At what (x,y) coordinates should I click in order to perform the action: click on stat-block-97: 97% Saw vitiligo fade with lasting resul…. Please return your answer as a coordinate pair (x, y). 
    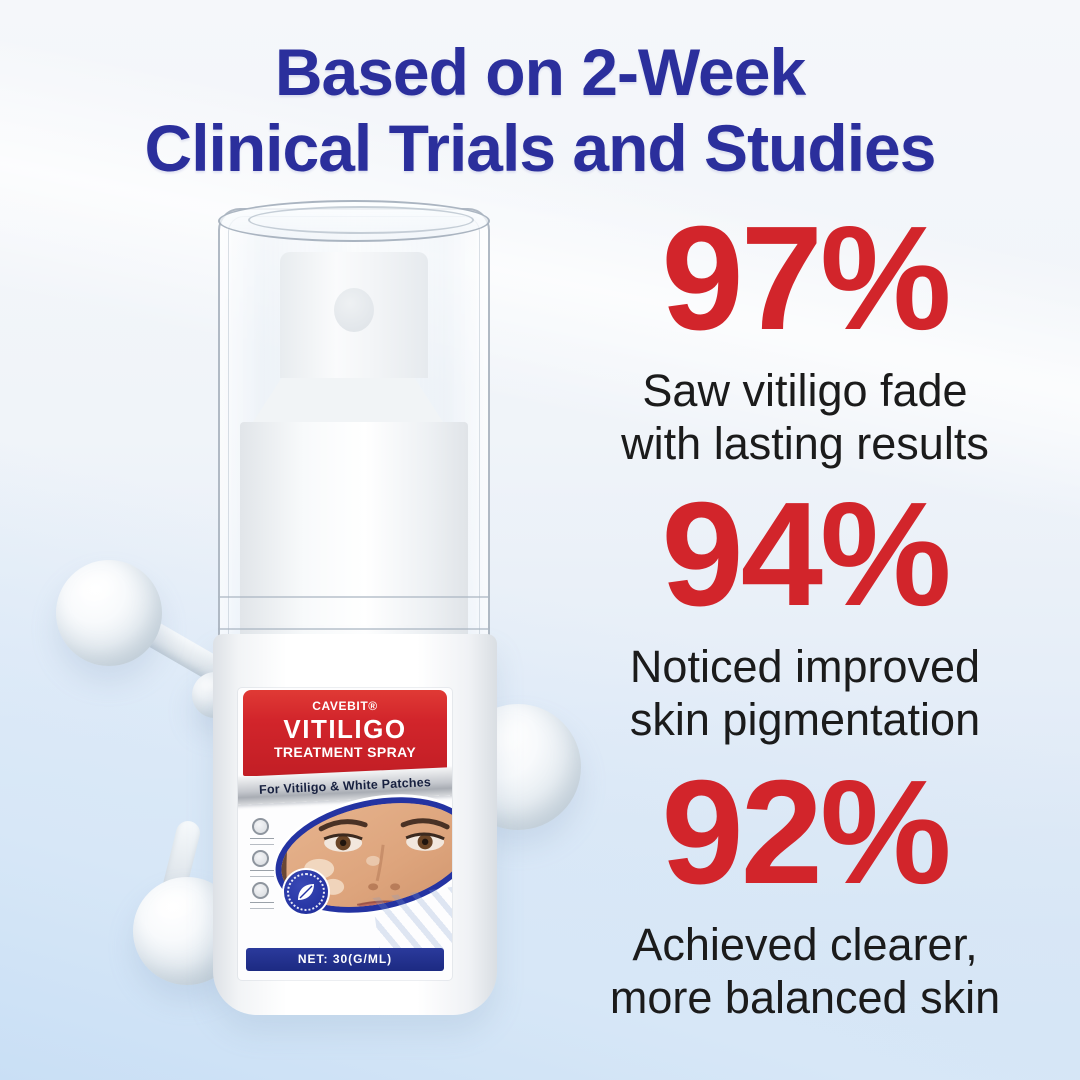
    Looking at the image, I should click on (805, 337).